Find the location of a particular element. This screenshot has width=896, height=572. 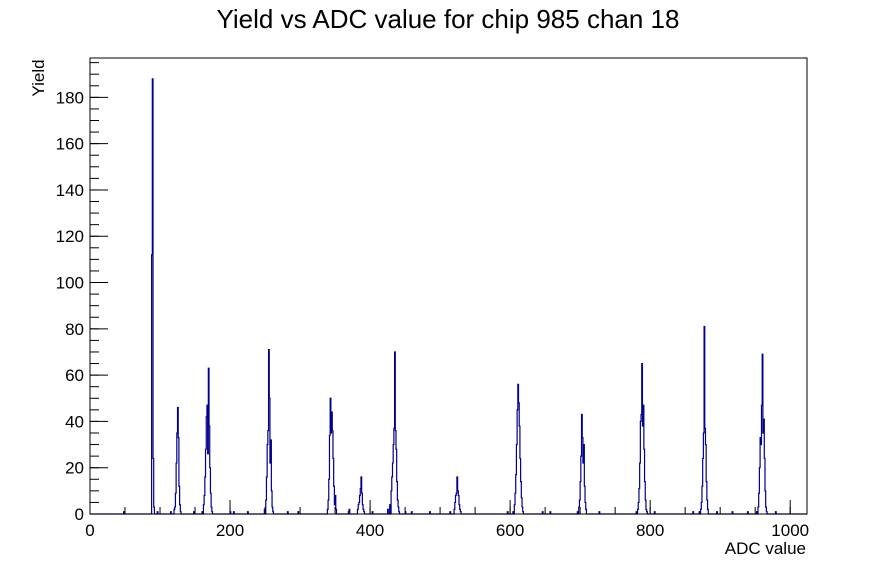

y-tick-label: 40 is located at coordinates (74, 421).